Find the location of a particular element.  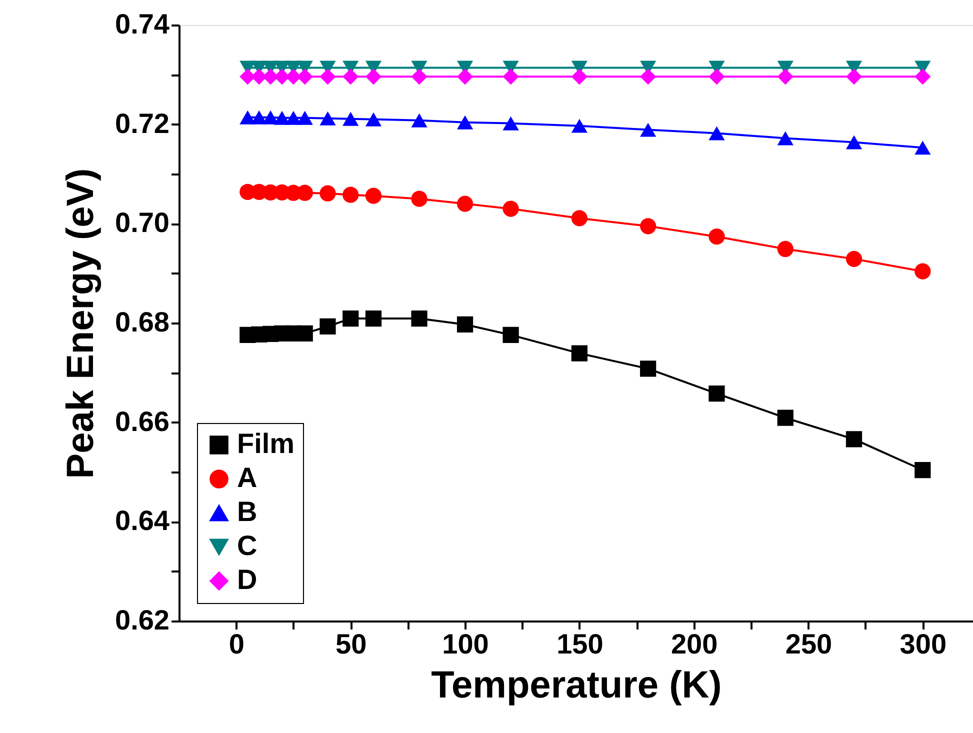

x-axis-title: Temperature (K) is located at coordinates (576, 685).